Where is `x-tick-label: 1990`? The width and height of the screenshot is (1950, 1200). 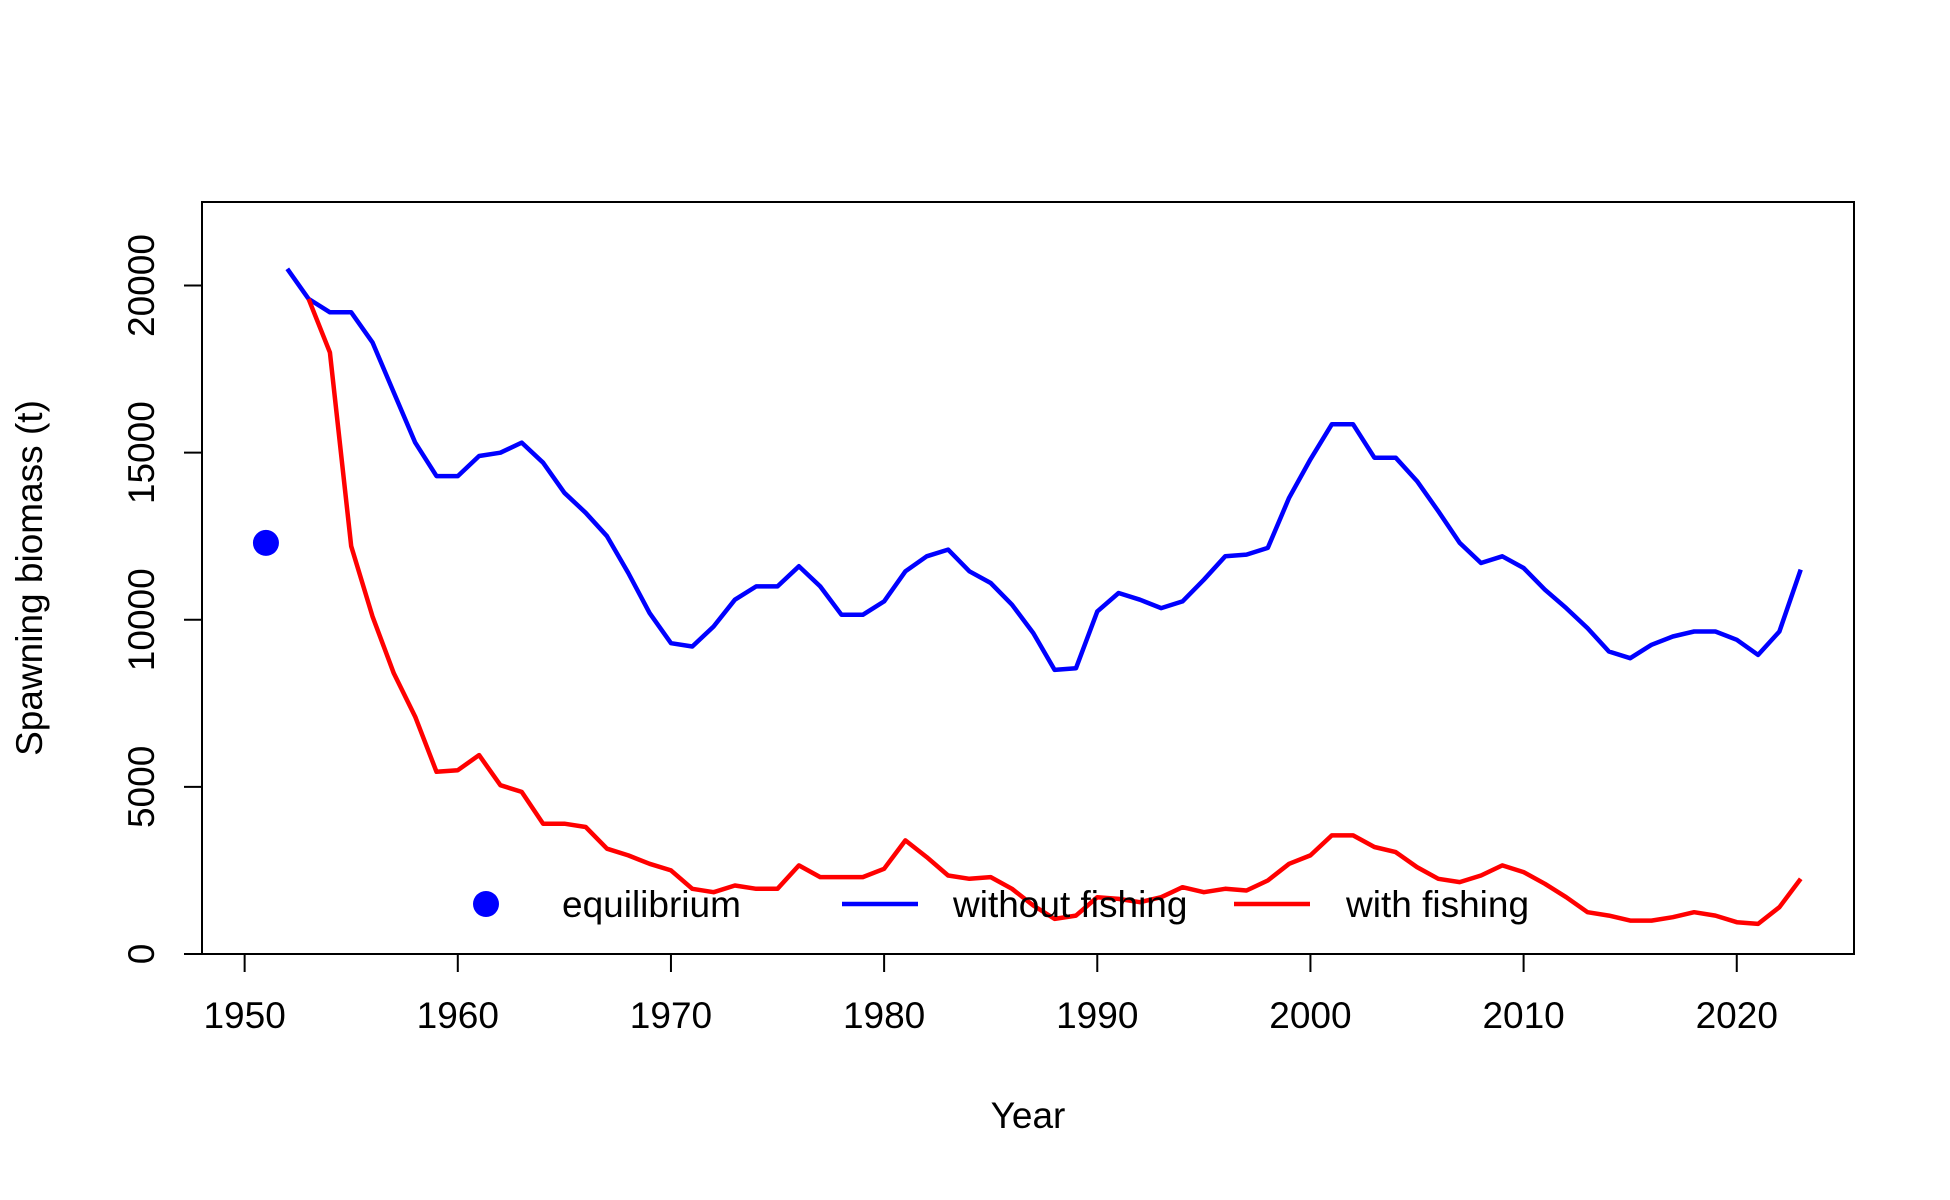 x-tick-label: 1990 is located at coordinates (1097, 1015).